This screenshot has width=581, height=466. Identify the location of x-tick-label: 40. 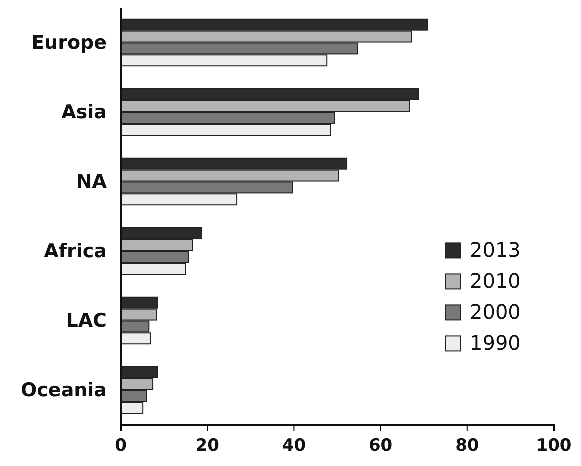
(294, 446).